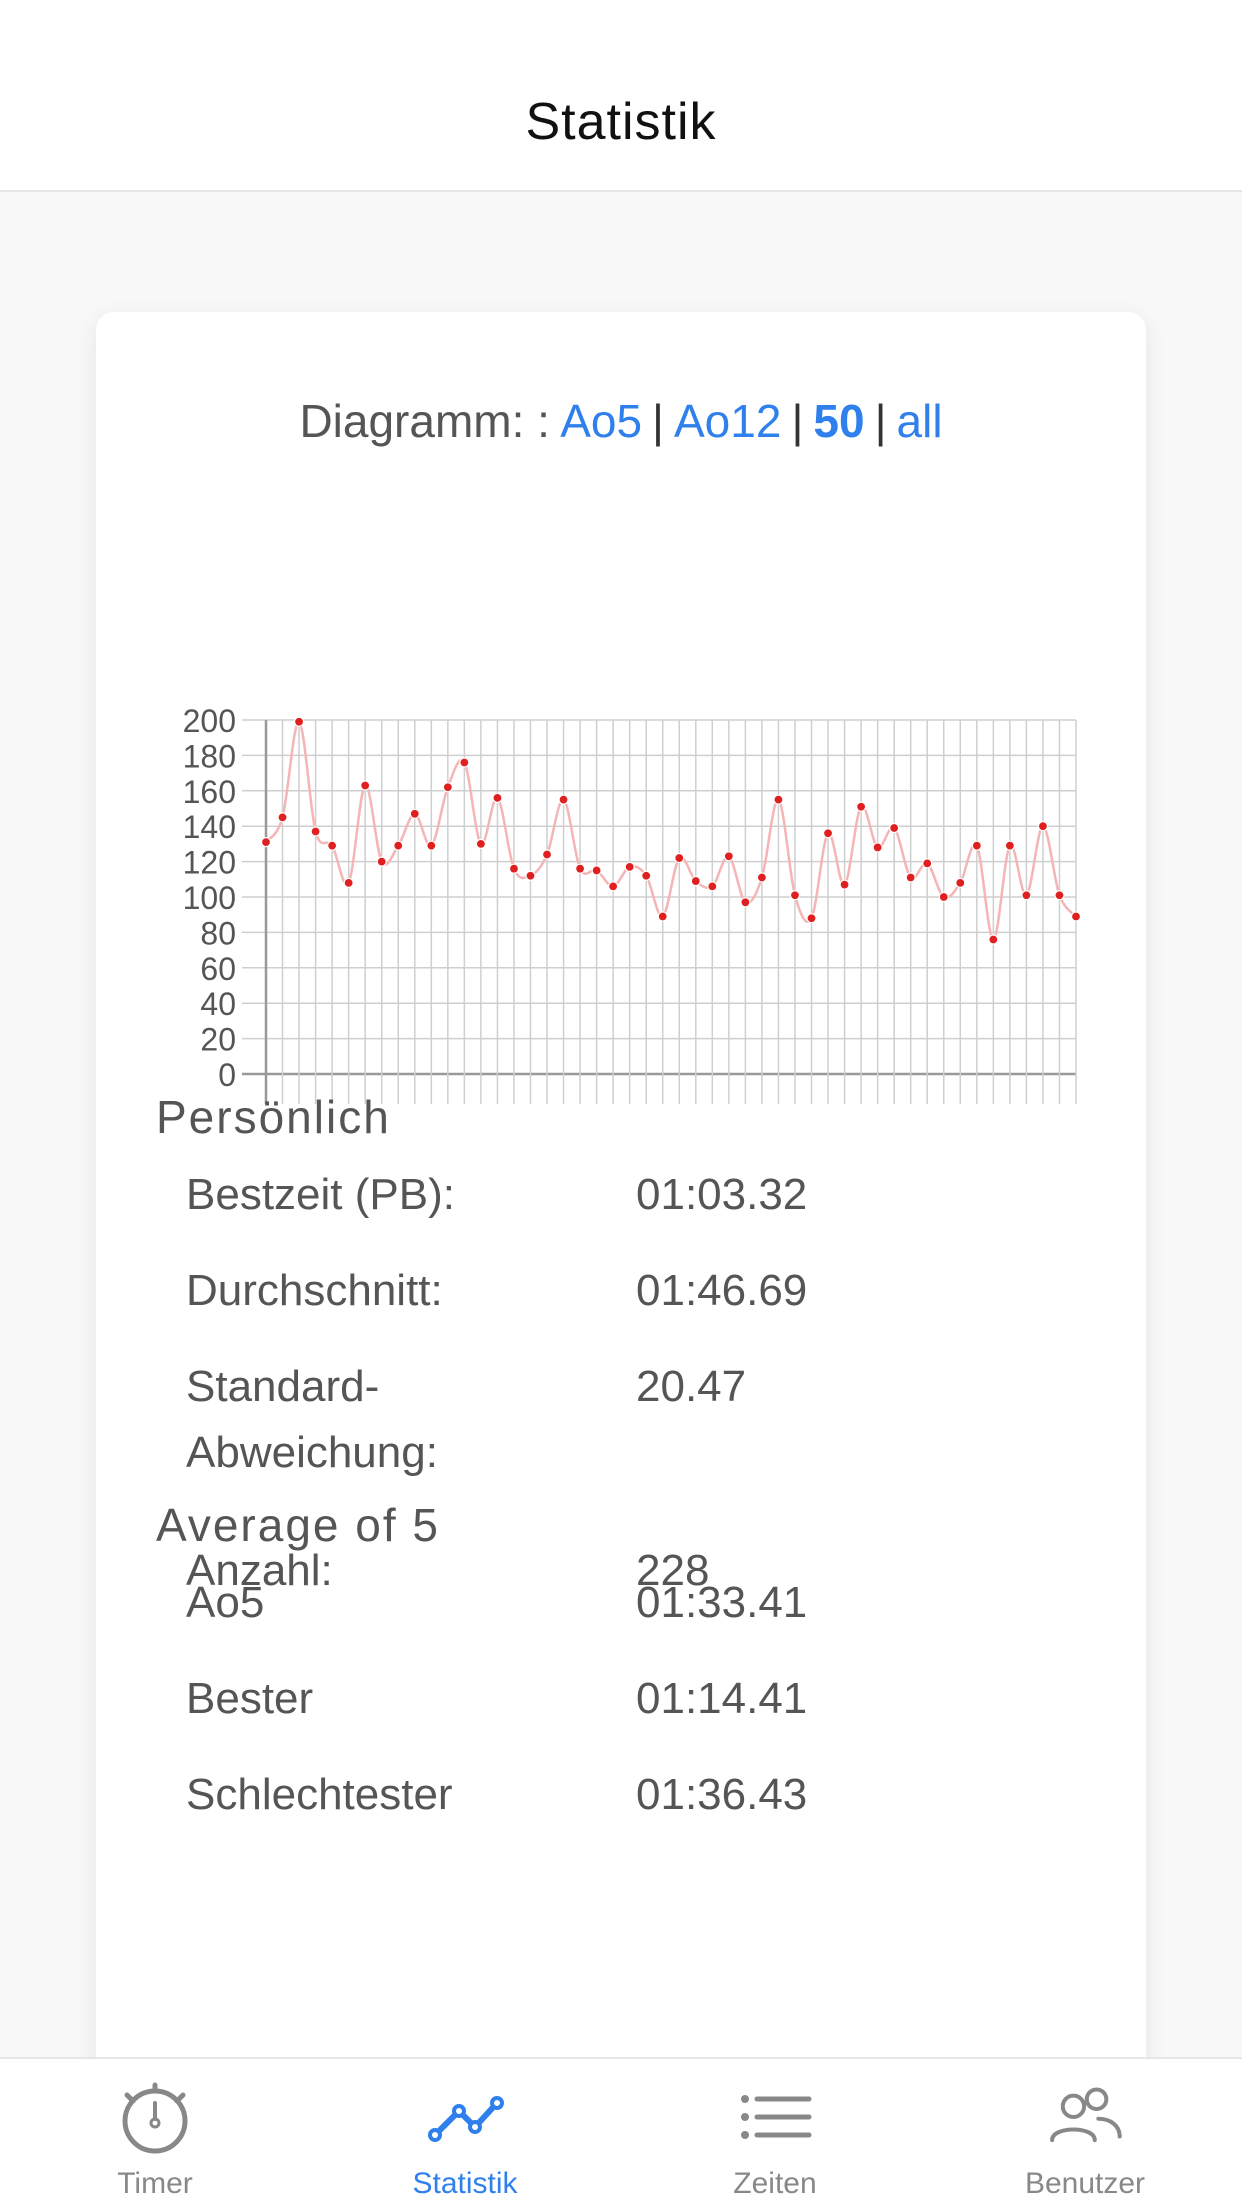 The height and width of the screenshot is (2210, 1242). What do you see at coordinates (218, 1004) in the screenshot?
I see `y-tick-label: 40` at bounding box center [218, 1004].